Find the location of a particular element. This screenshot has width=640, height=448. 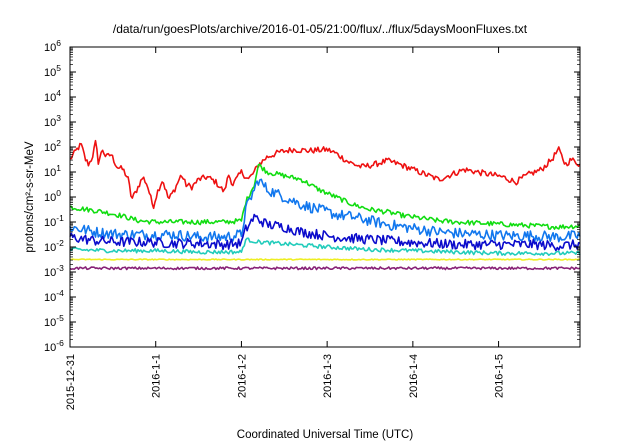

y-tick-label: 10² is located at coordinates (52, 146).